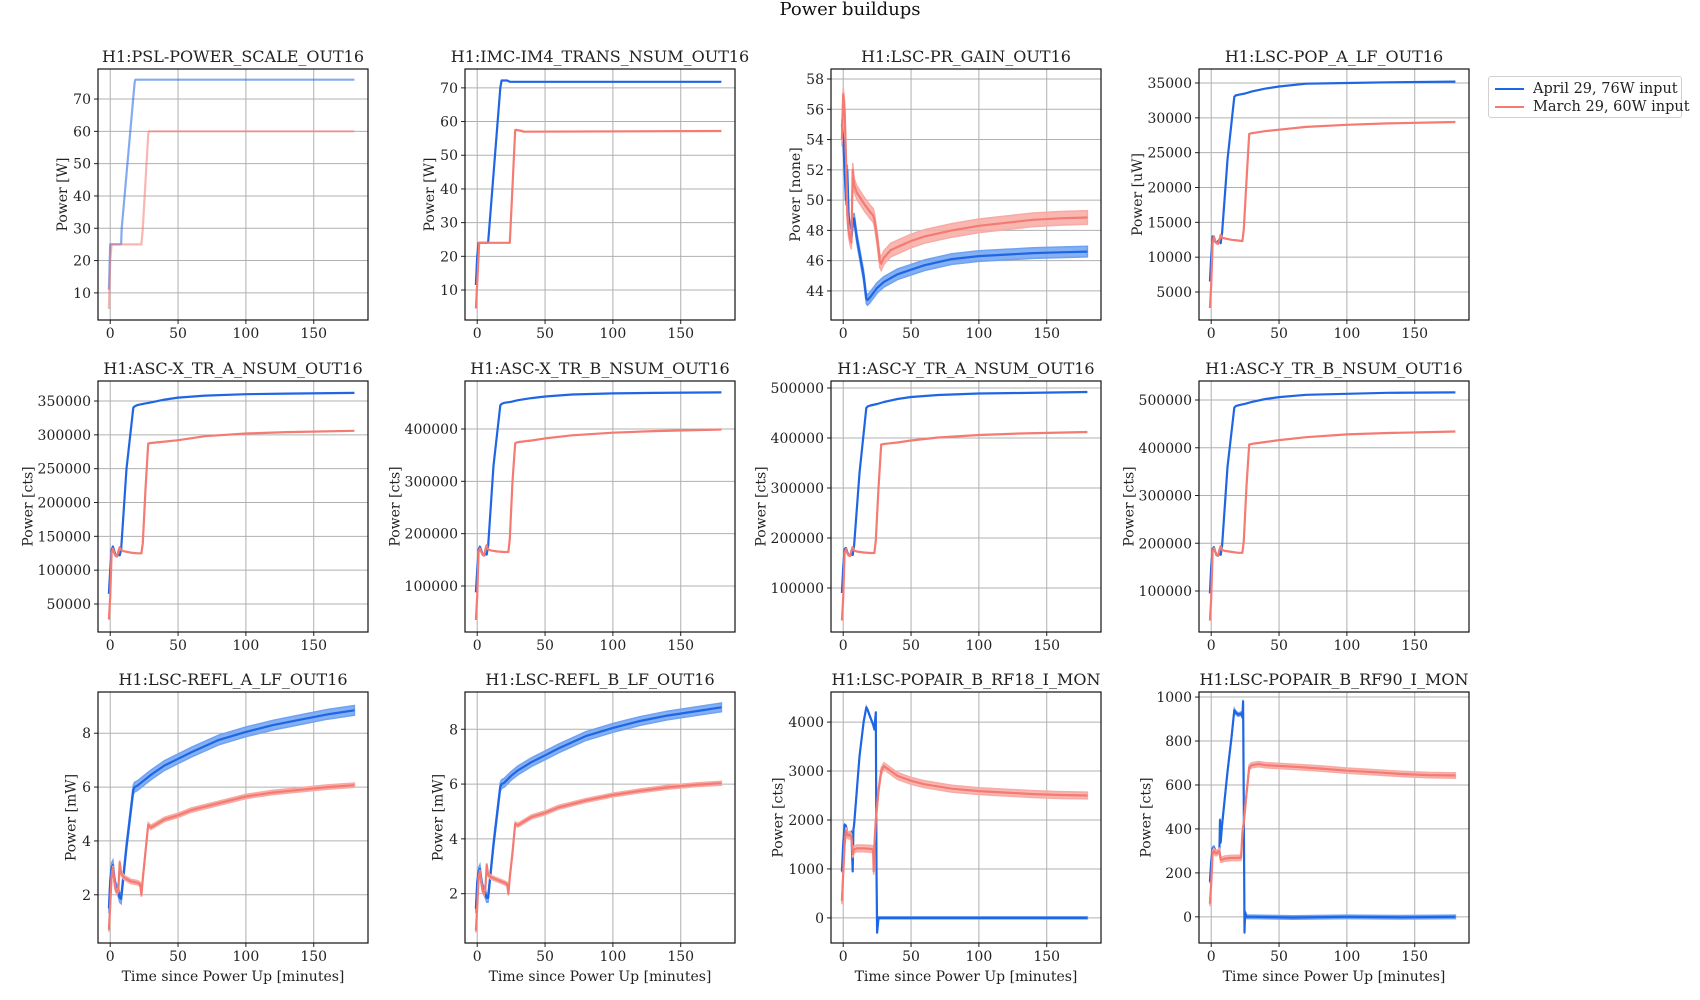  What do you see at coordinates (599, 679) in the screenshot?
I see `subplot-title: H1:LSC-REFL_B_LF_OUT16` at bounding box center [599, 679].